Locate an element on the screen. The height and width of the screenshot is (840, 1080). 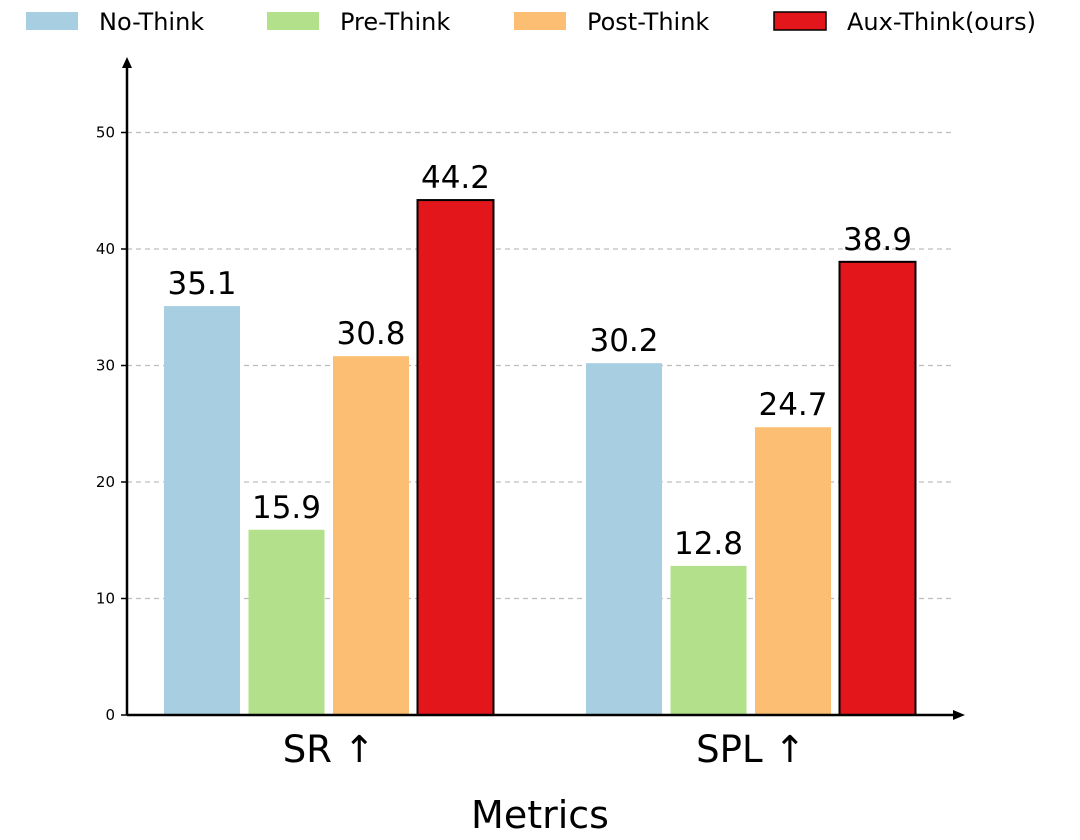
data-label-2-1: 24.7 is located at coordinates (792, 405).